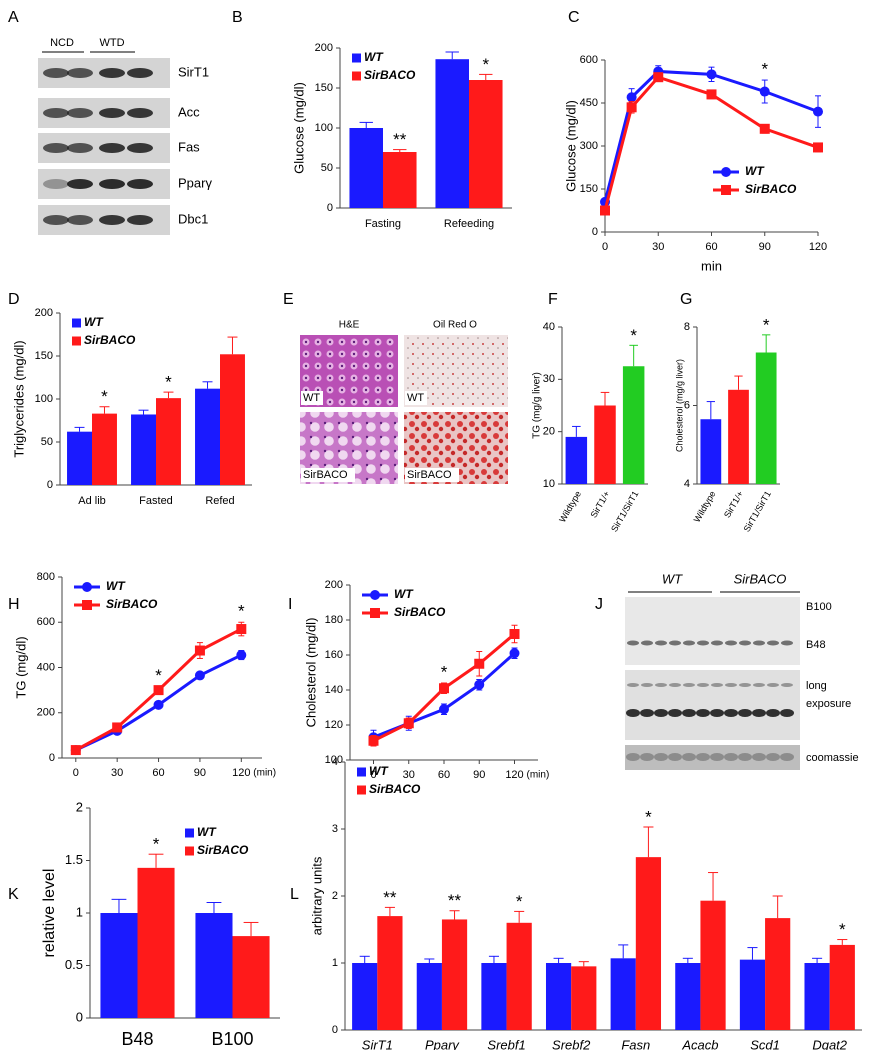  I want to click on y-tick-label: 120, so click(334, 725).